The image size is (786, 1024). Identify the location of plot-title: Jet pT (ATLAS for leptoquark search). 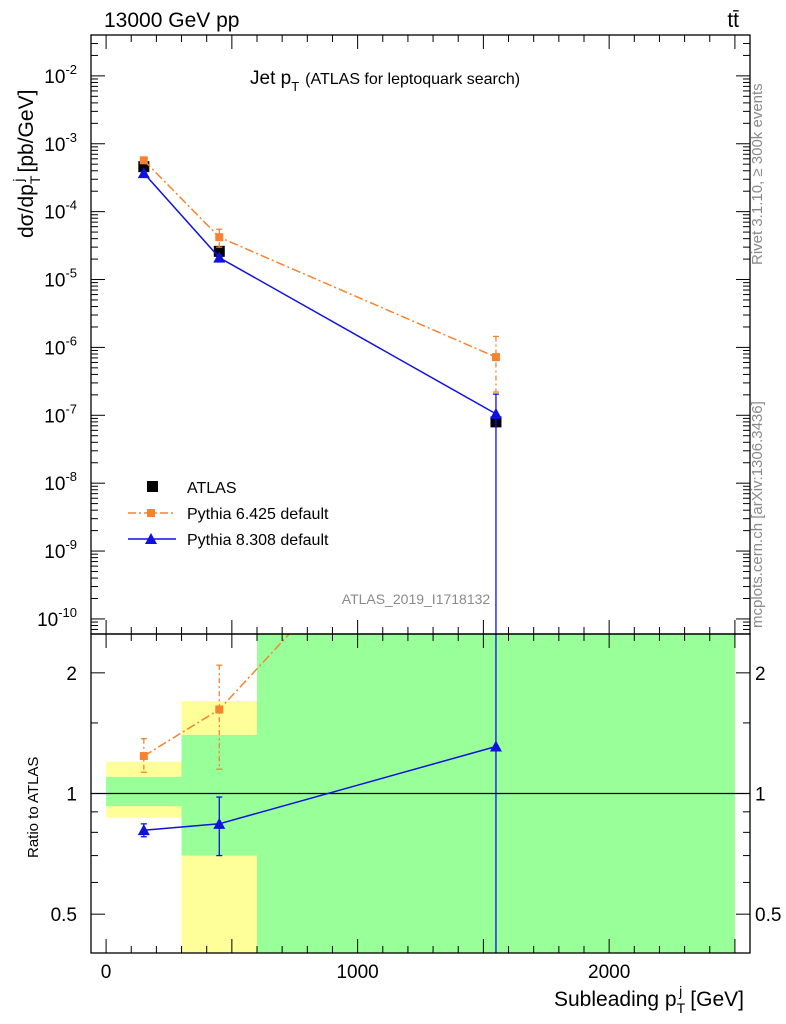
(385, 81).